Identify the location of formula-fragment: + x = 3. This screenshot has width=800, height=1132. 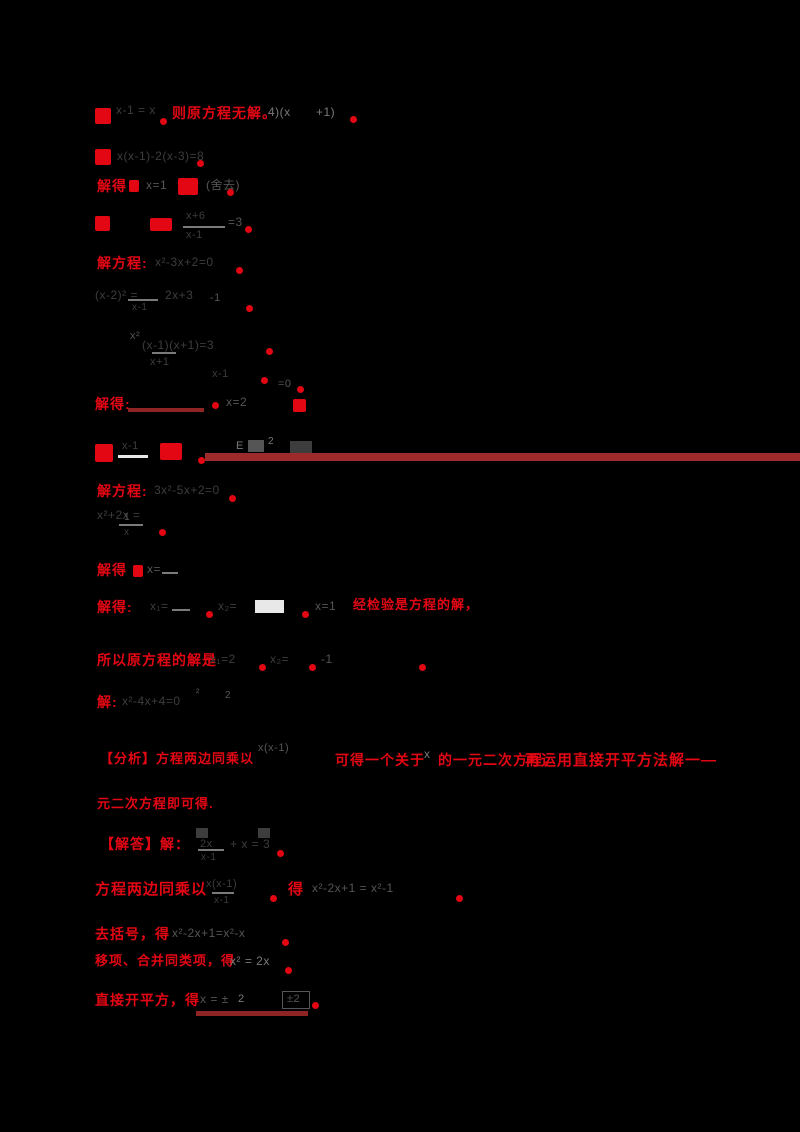
(250, 844).